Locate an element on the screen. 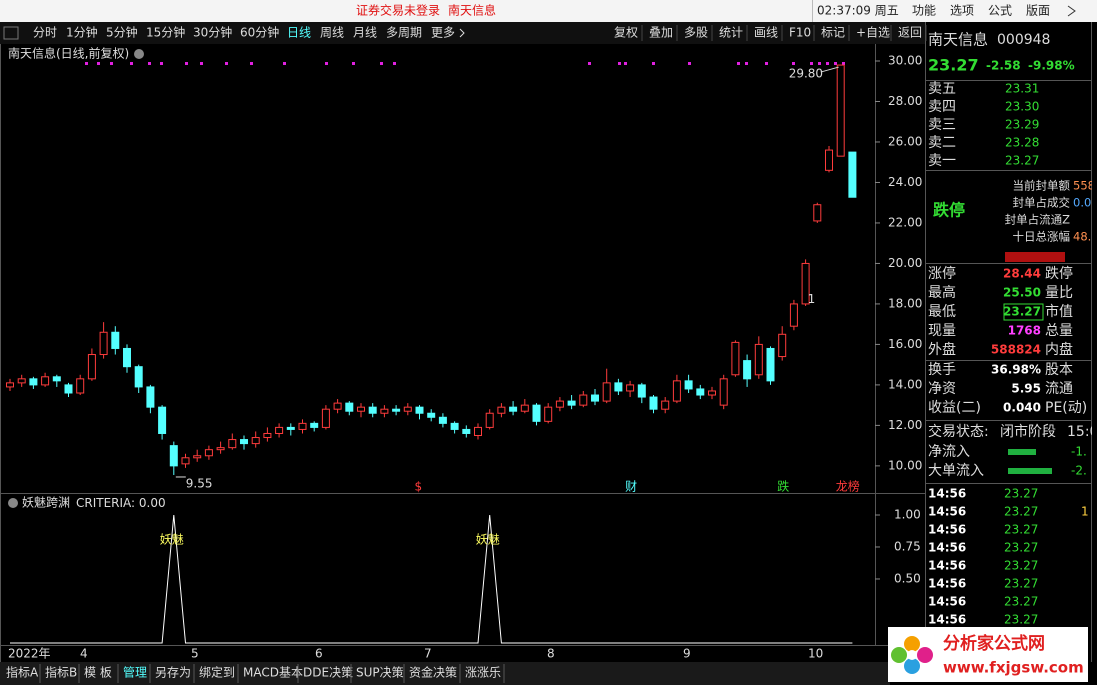  y-tick-label: 20.00 is located at coordinates (905, 263).